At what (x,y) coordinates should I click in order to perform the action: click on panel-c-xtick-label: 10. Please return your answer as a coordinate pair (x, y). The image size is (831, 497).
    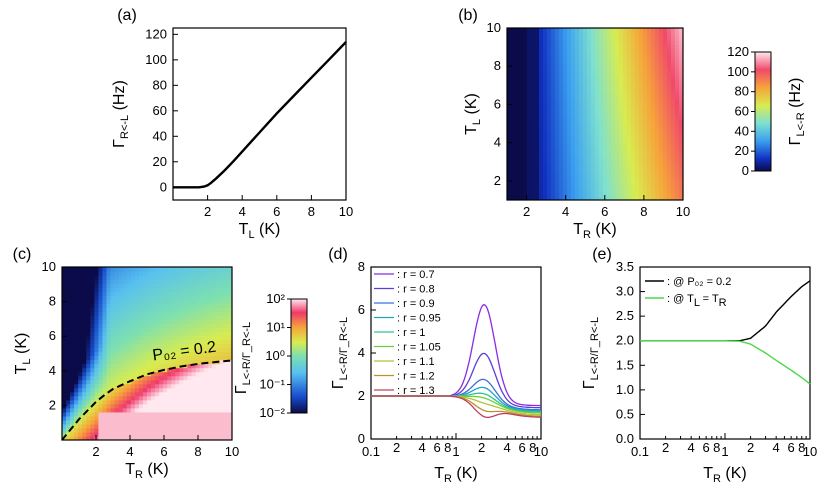
    Looking at the image, I should click on (232, 451).